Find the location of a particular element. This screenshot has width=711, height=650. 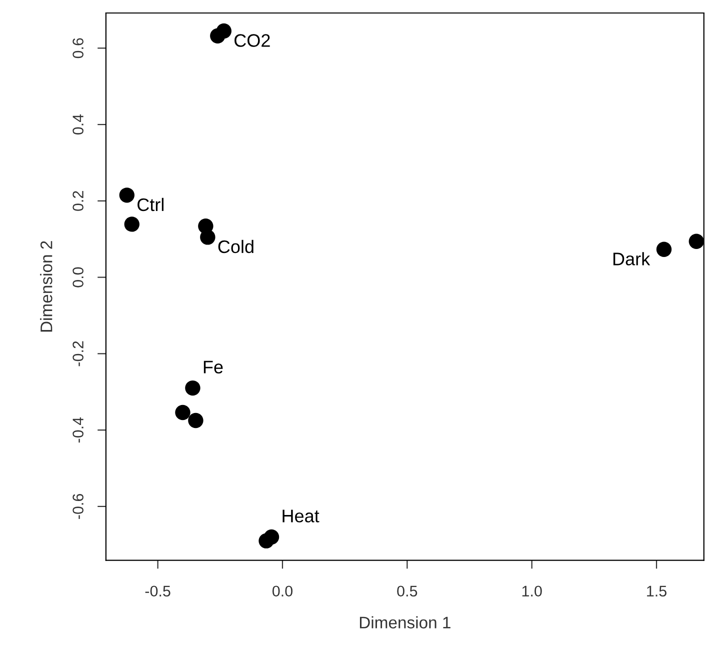

y-tick-label: 0.2 is located at coordinates (78, 201).